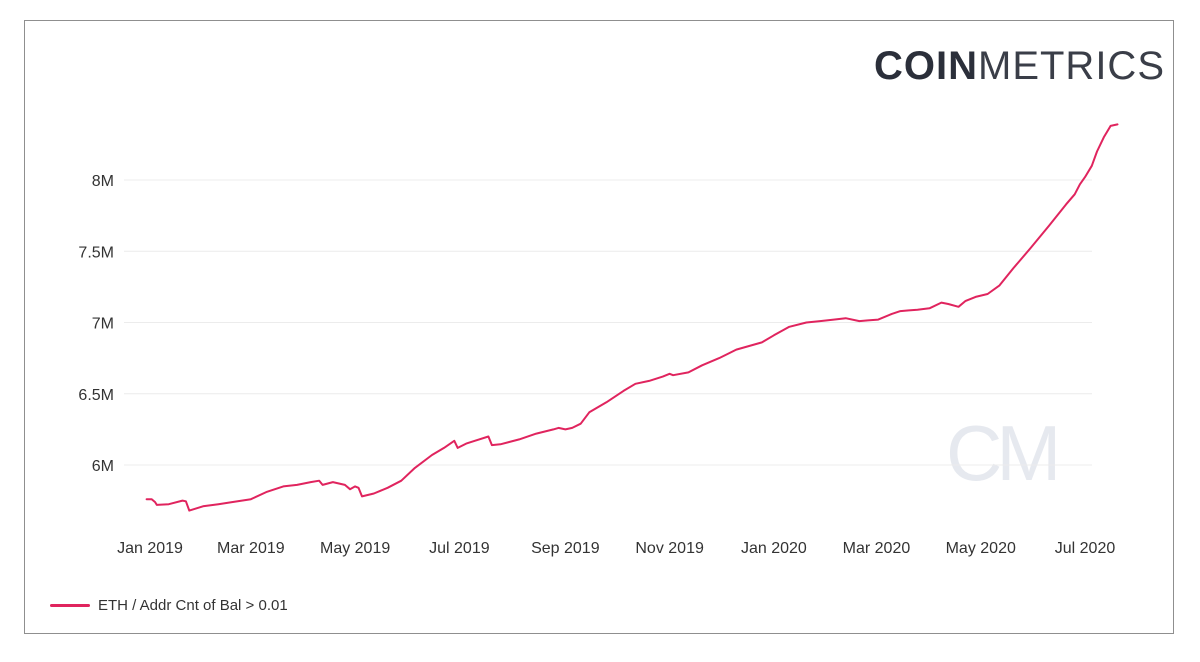 The width and height of the screenshot is (1200, 662). Describe the element at coordinates (96, 395) in the screenshot. I see `y-tick-label: 6.5M` at that location.